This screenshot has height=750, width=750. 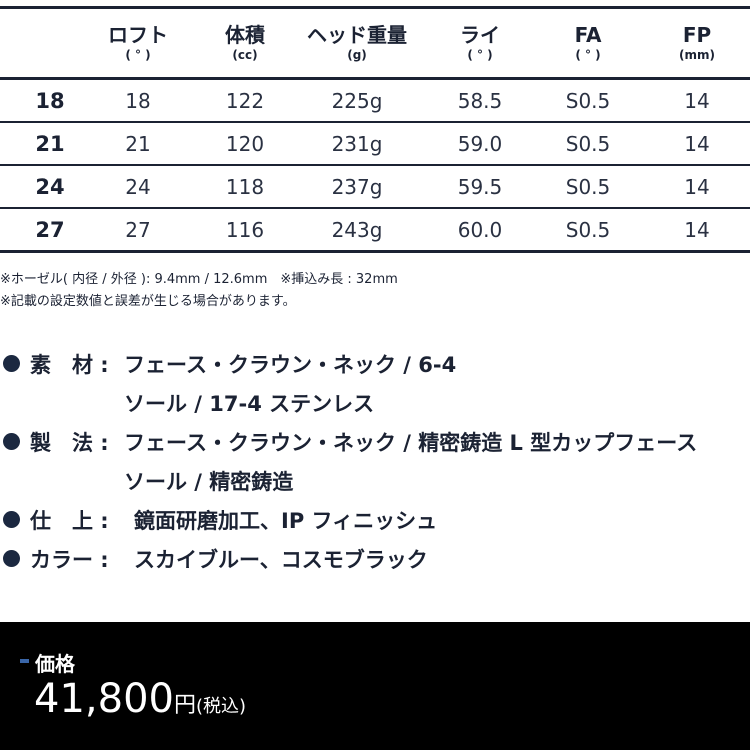 What do you see at coordinates (69, 521) in the screenshot?
I see `spec-label: 仕 上 :` at bounding box center [69, 521].